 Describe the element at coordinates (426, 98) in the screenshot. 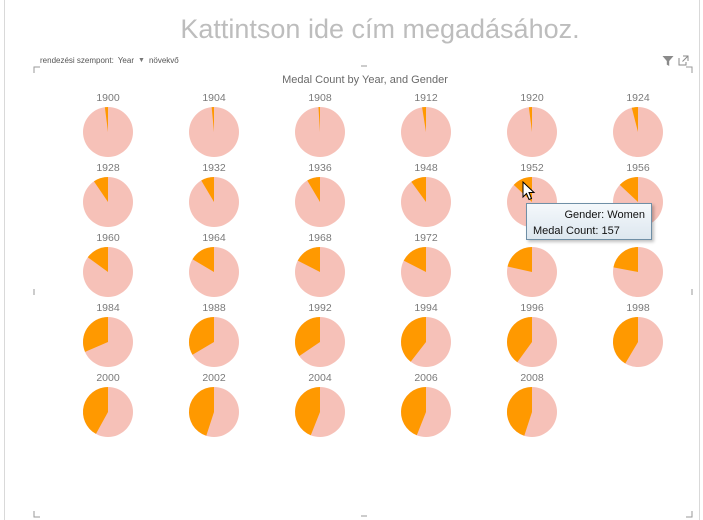

I see `pie-year-label: 1912` at that location.